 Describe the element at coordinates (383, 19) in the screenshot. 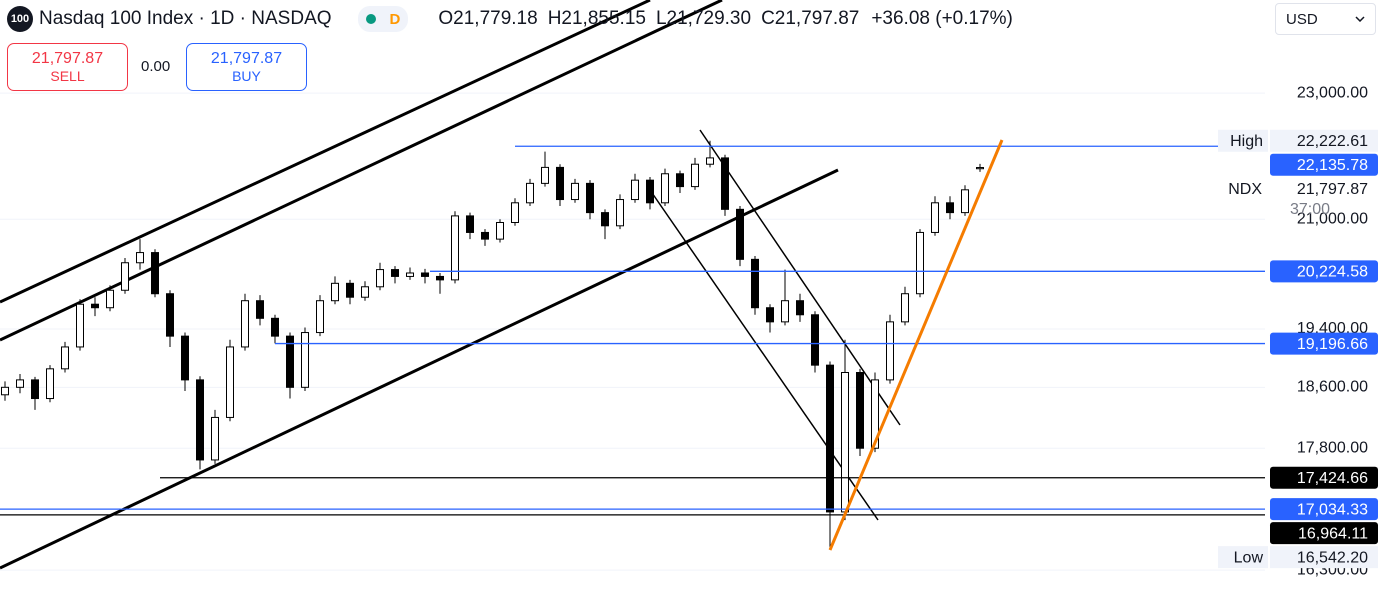

I see `market-status: D` at that location.